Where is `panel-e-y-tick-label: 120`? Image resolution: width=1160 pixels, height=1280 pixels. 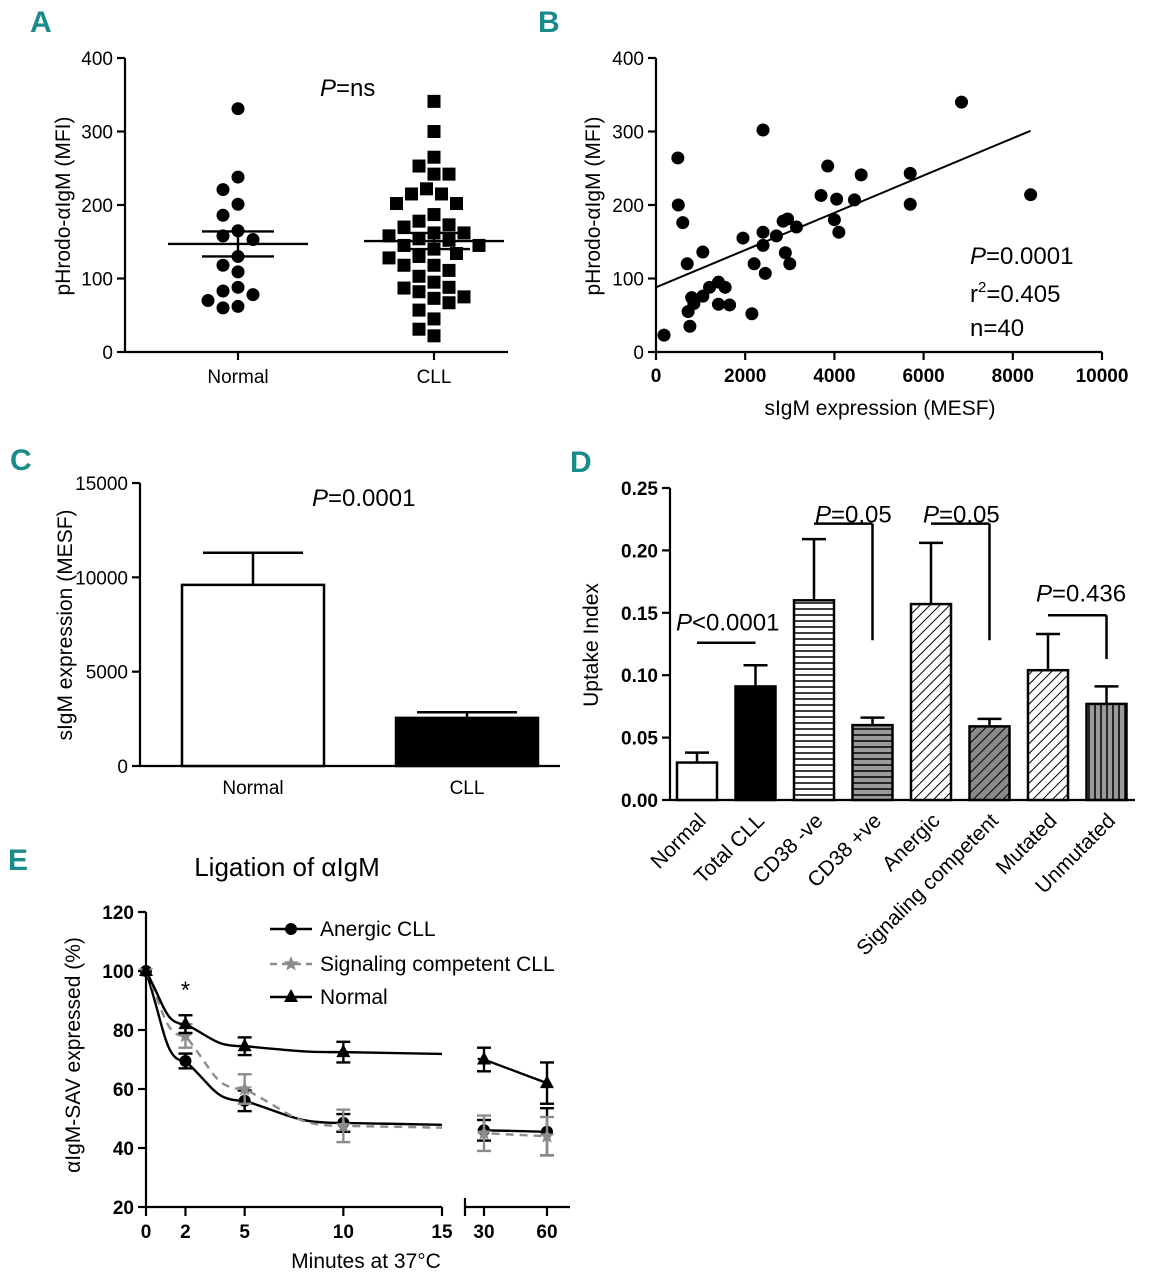 panel-e-y-tick-label: 120 is located at coordinates (118, 913).